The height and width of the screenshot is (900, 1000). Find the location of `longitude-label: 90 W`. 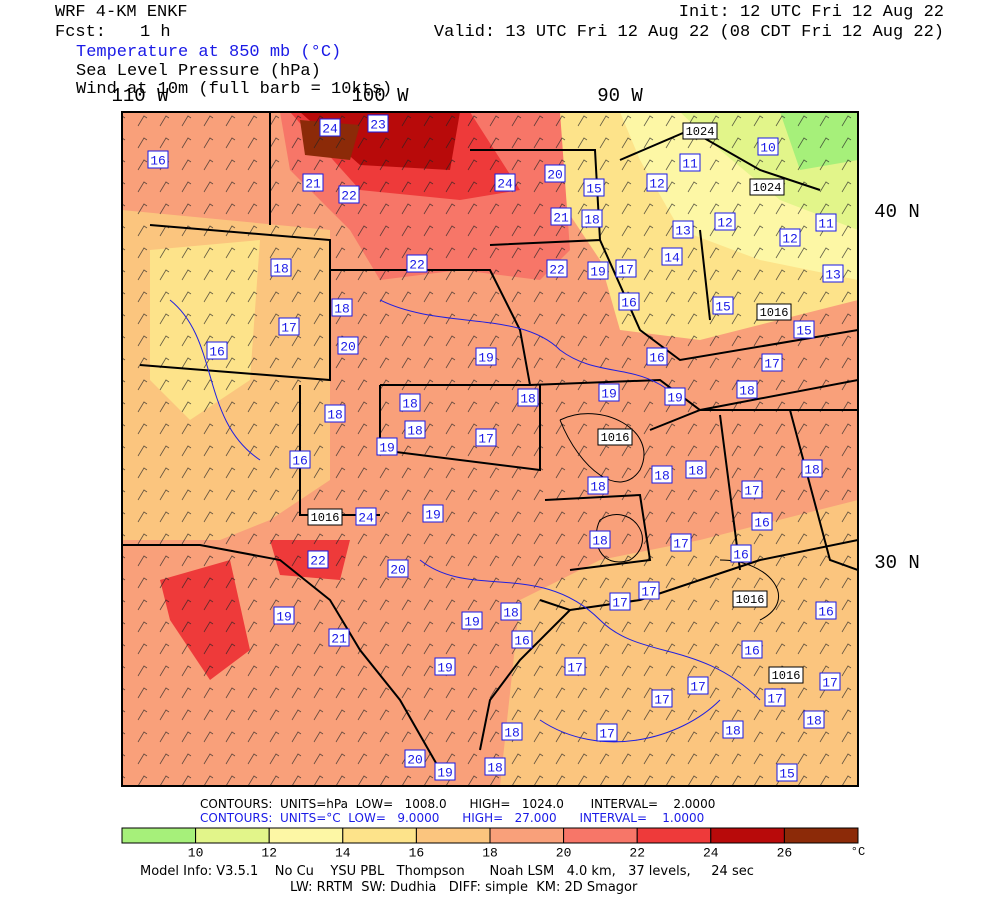

longitude-label: 90 W is located at coordinates (620, 96).